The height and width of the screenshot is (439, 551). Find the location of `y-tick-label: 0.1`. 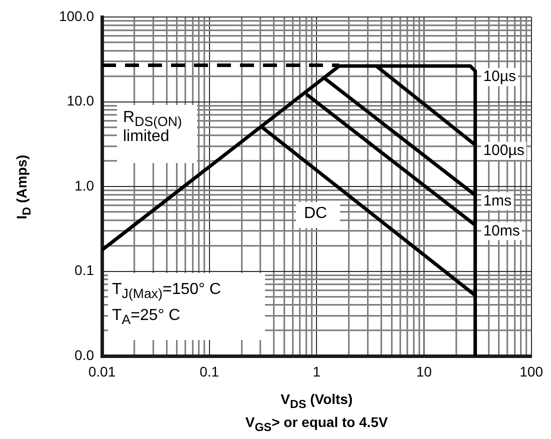

y-tick-label: 0.1 is located at coordinates (84, 270).